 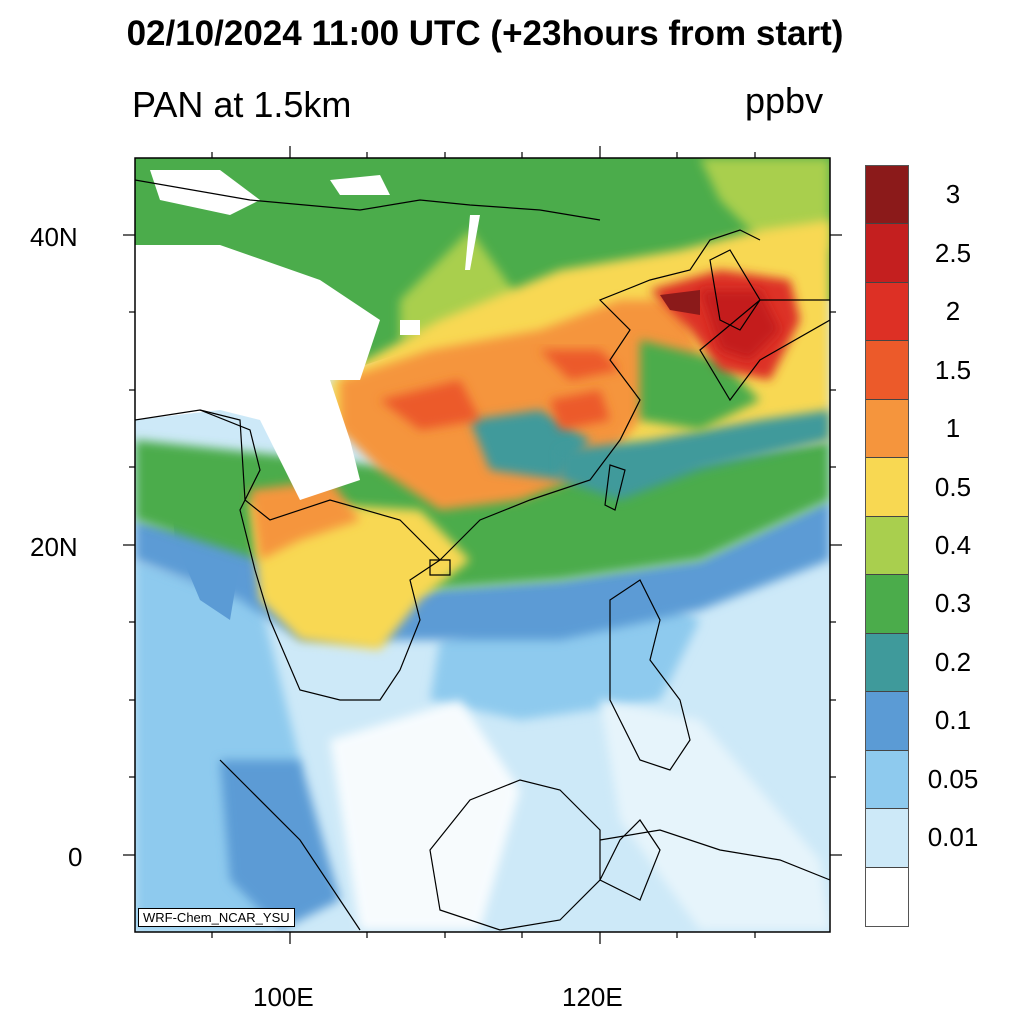 What do you see at coordinates (953, 311) in the screenshot?
I see `colorbar-label: 2` at bounding box center [953, 311].